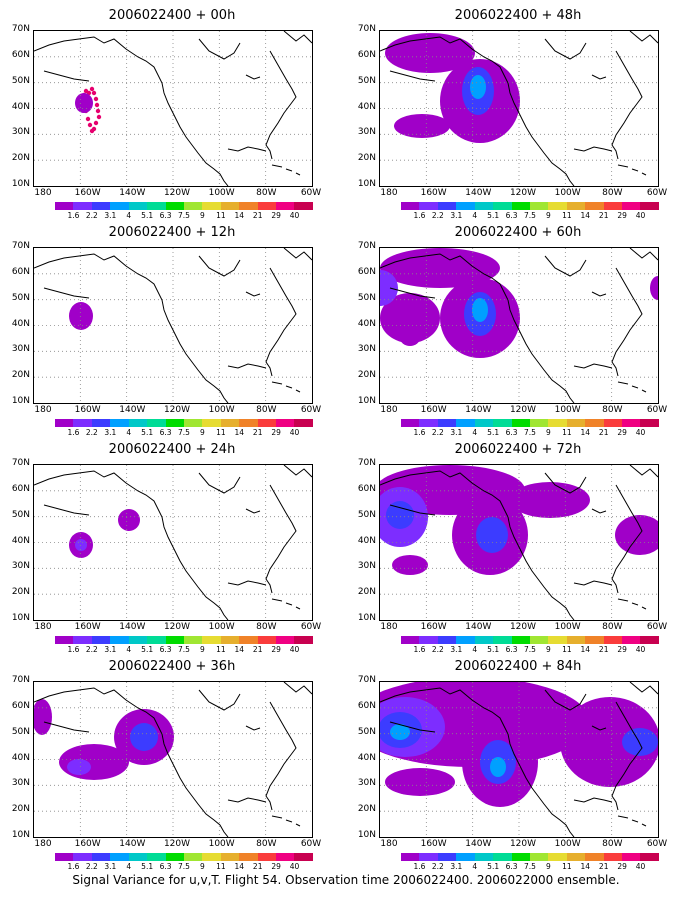  What do you see at coordinates (366, 401) in the screenshot?
I see `lat-tick-label: 10N` at bounding box center [366, 401].